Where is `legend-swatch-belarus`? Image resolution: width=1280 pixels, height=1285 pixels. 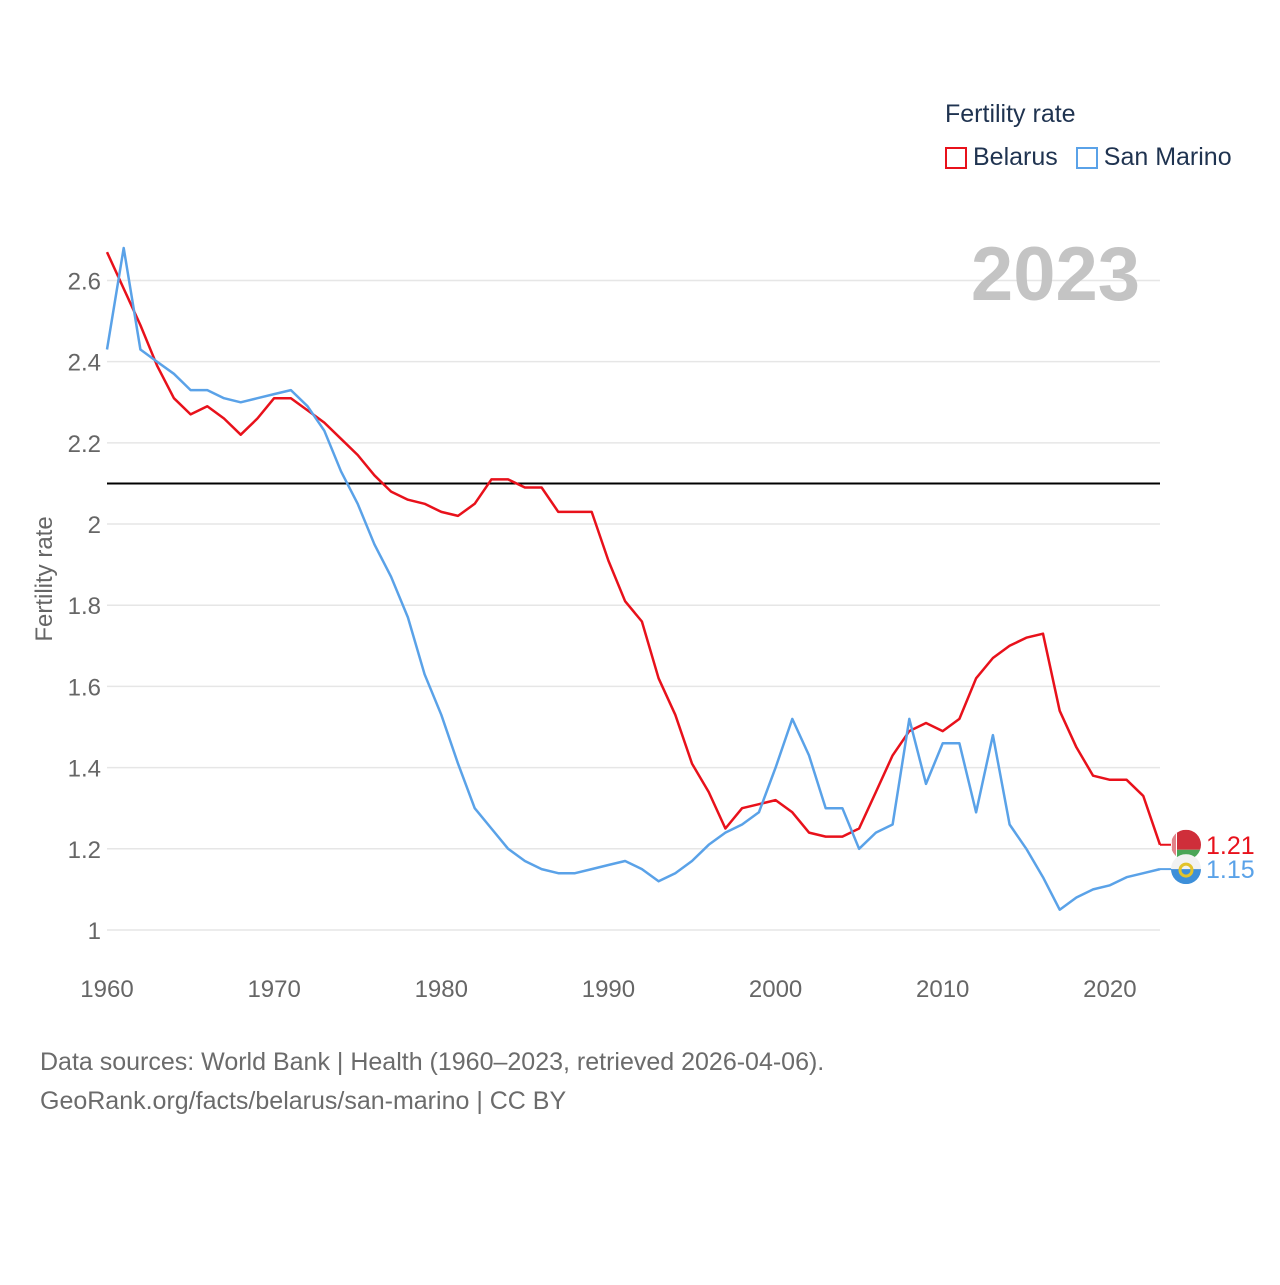 legend-swatch-belarus is located at coordinates (956, 157).